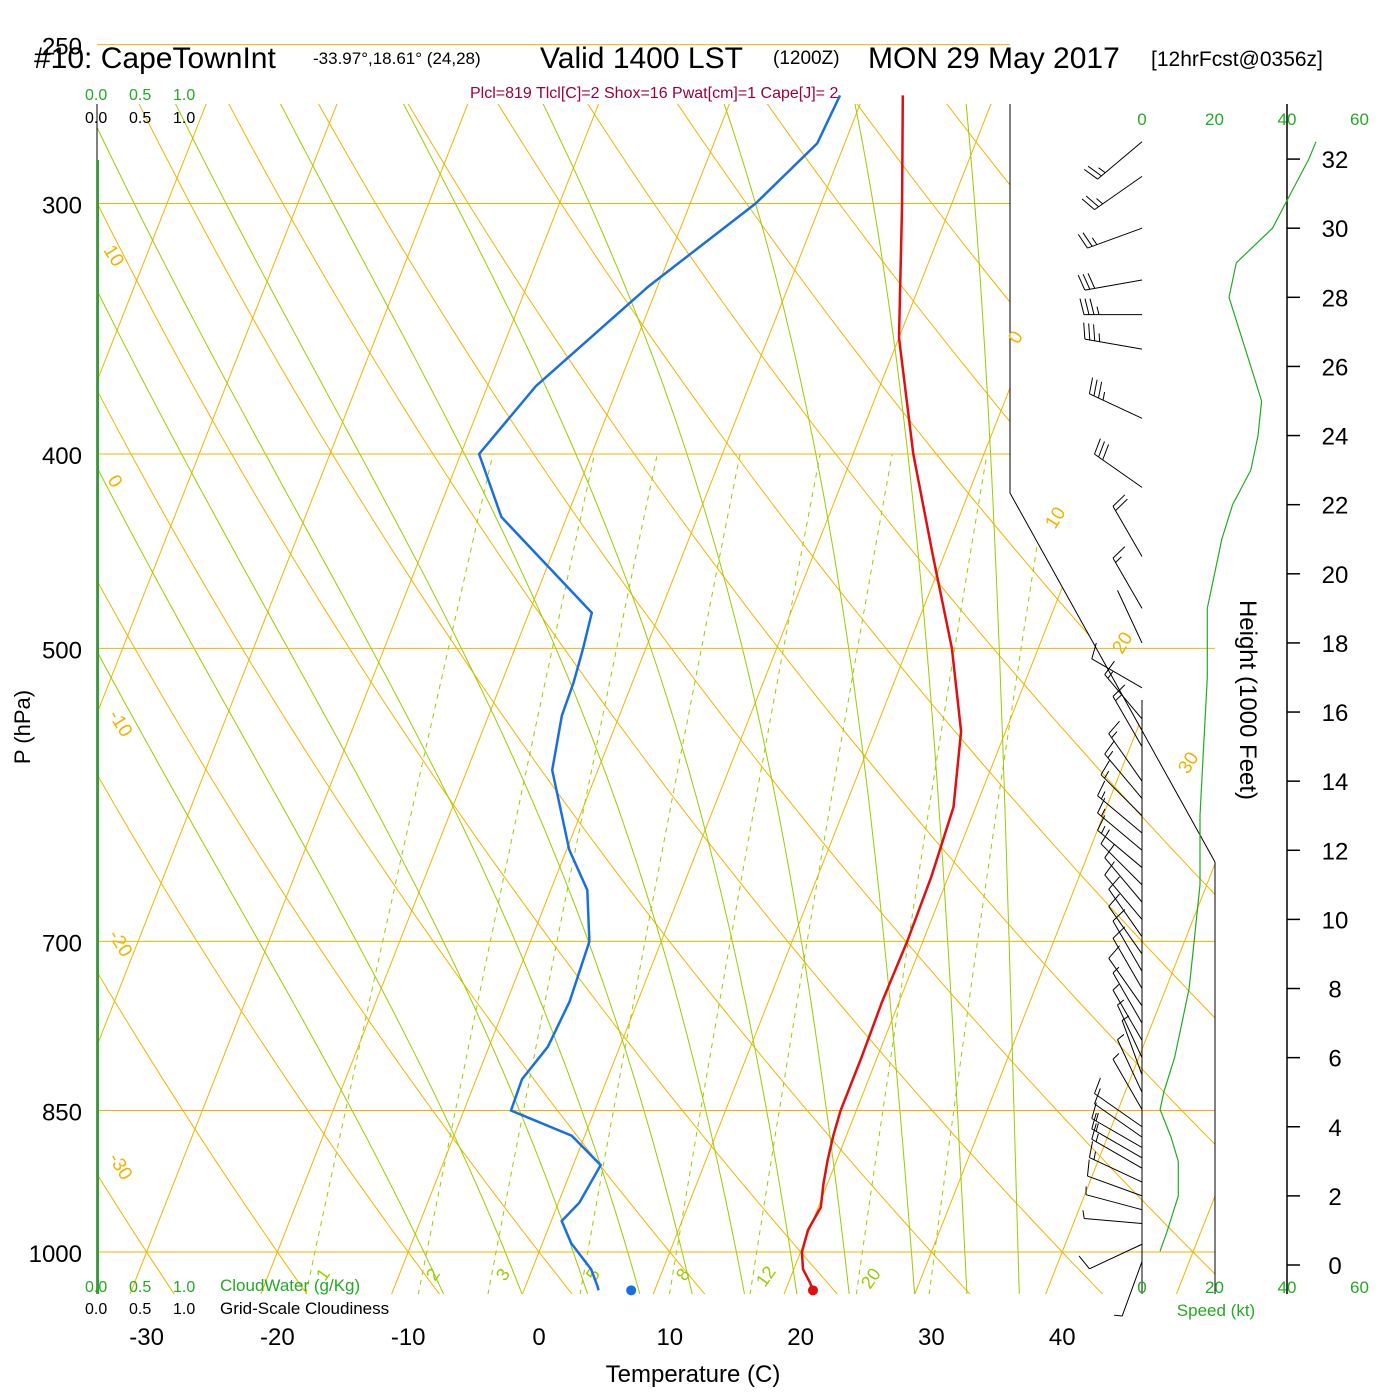 This screenshot has width=1400, height=1400. Describe the element at coordinates (62, 456) in the screenshot. I see `pressure-tick-label: 400` at that location.